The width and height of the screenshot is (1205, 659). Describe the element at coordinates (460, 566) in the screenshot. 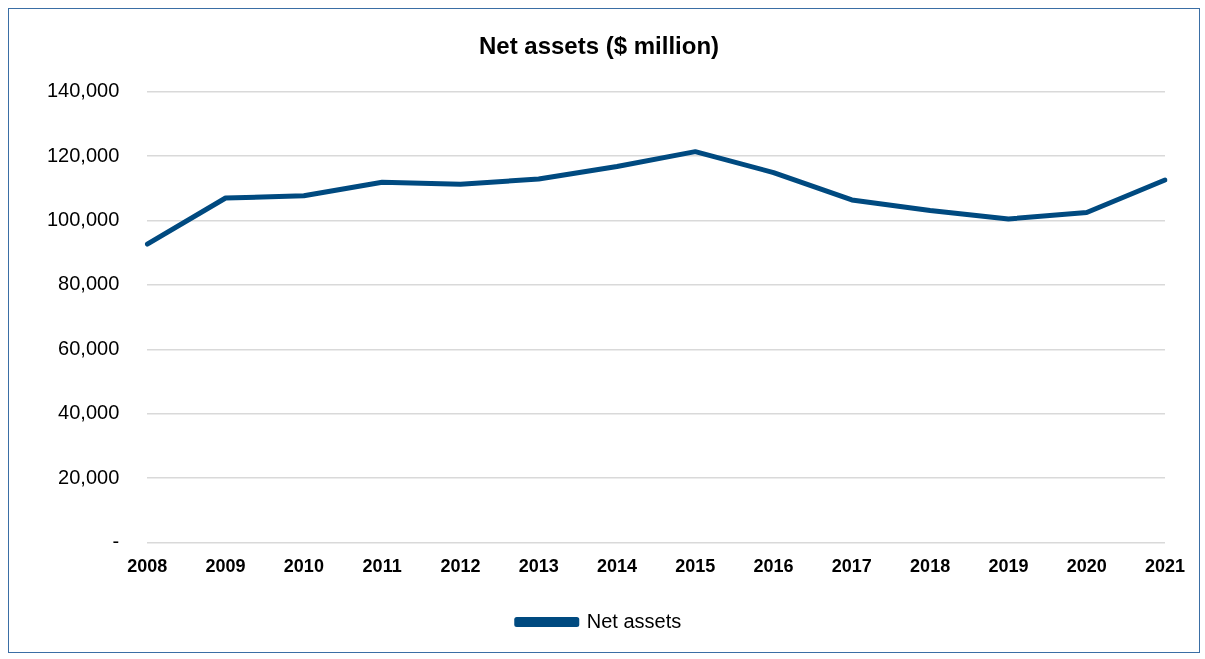

I see `x-tick-label: 2012` at that location.